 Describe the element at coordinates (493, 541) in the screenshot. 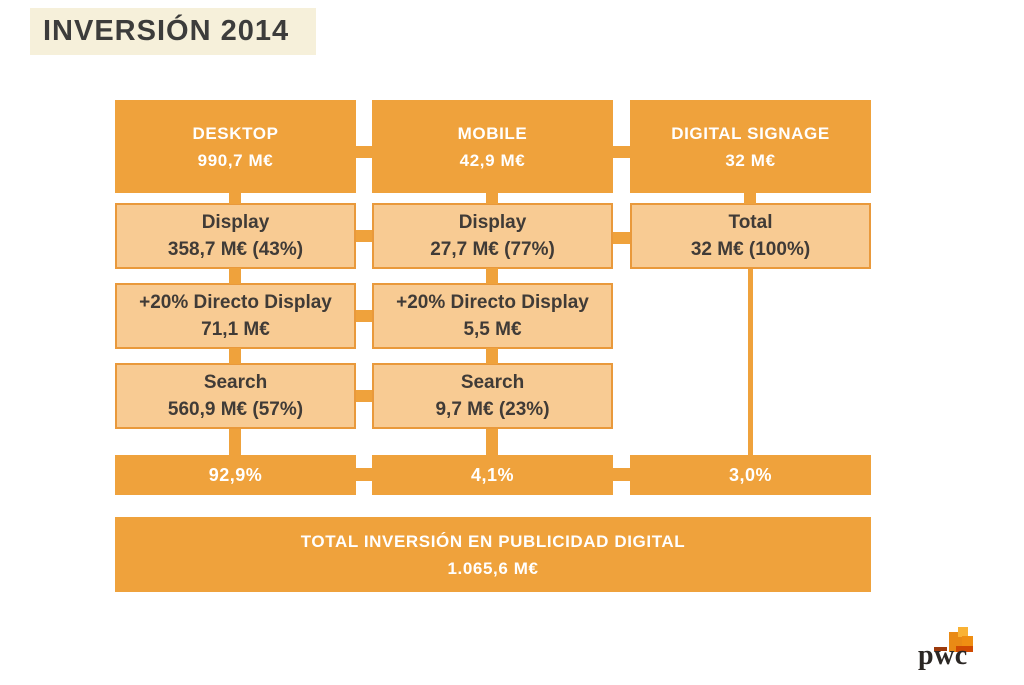

I see `grand-total-label: TOTAL INVERSIÓN EN PUBLICIDAD DIGITAL` at that location.